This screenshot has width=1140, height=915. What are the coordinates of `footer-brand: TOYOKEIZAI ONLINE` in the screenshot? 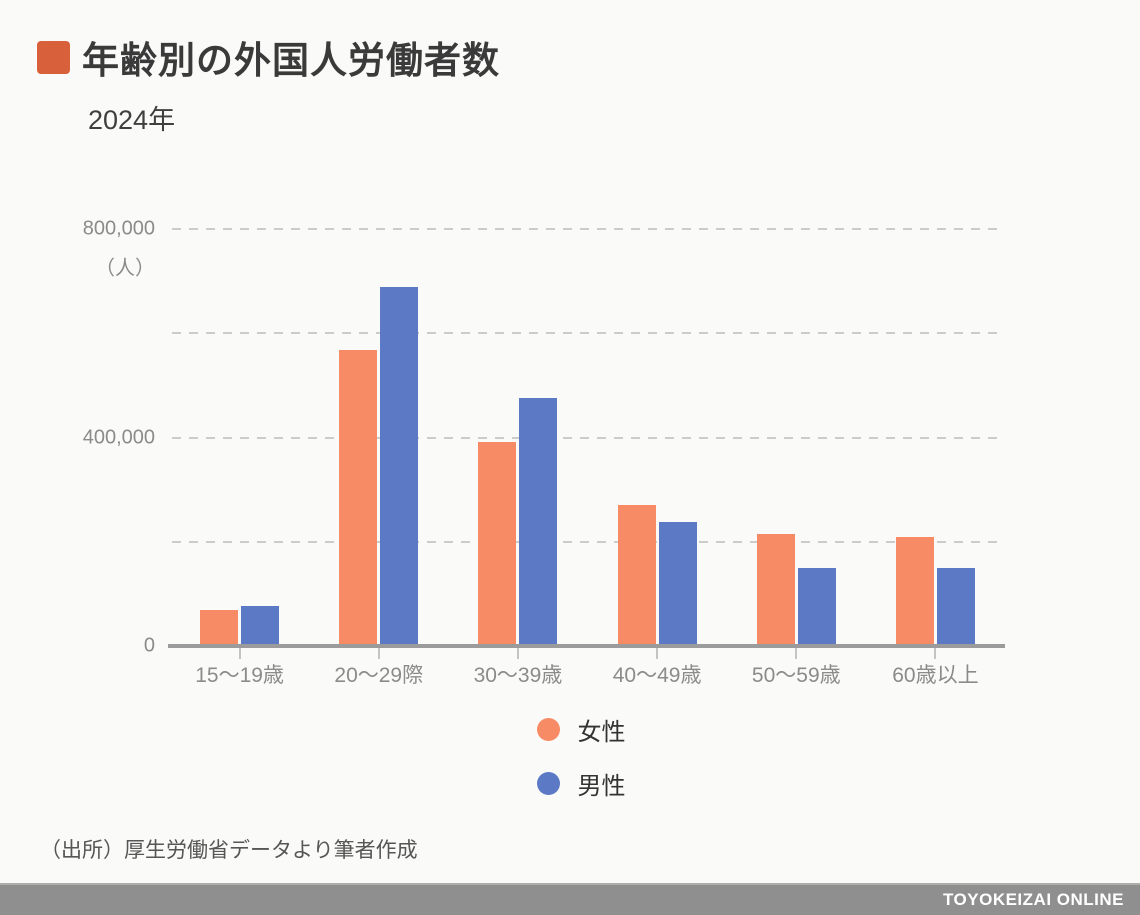 It's located at (1033, 899).